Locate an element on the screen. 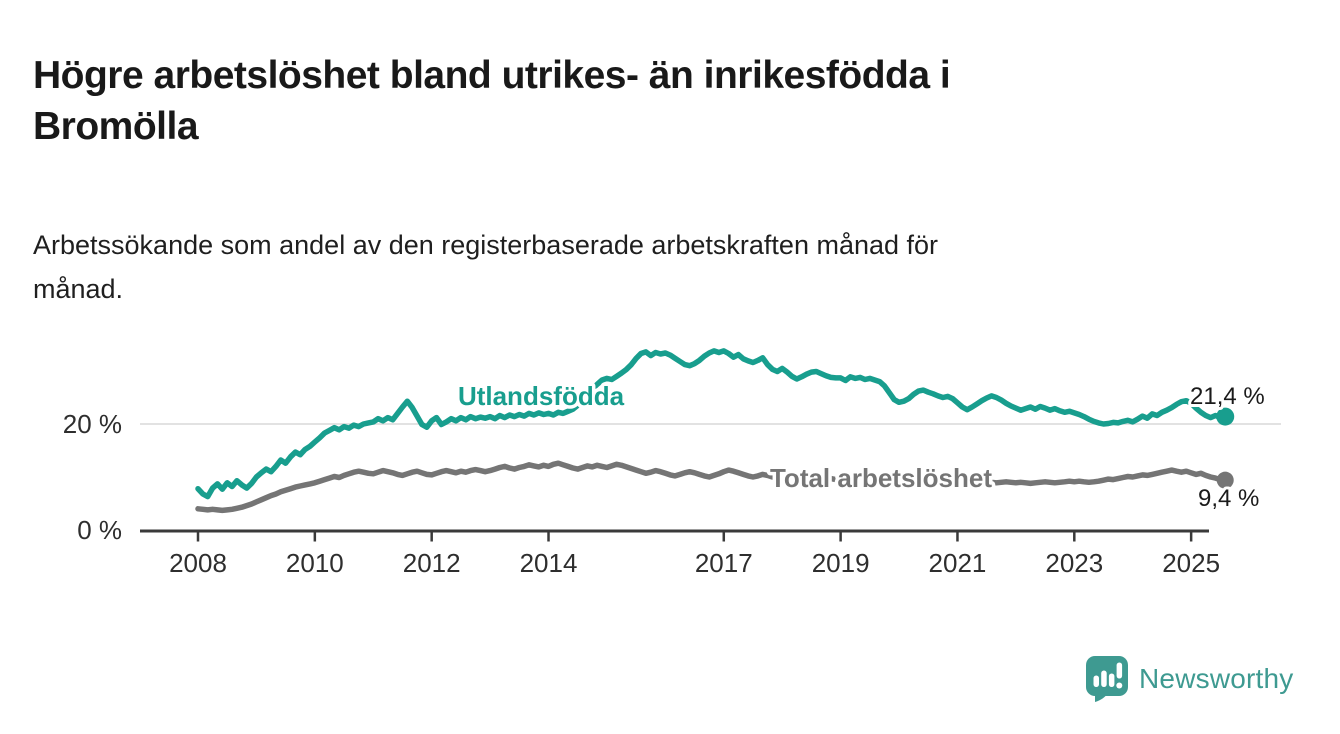  newsworthy-logo: Newsworthy is located at coordinates (1189, 679).